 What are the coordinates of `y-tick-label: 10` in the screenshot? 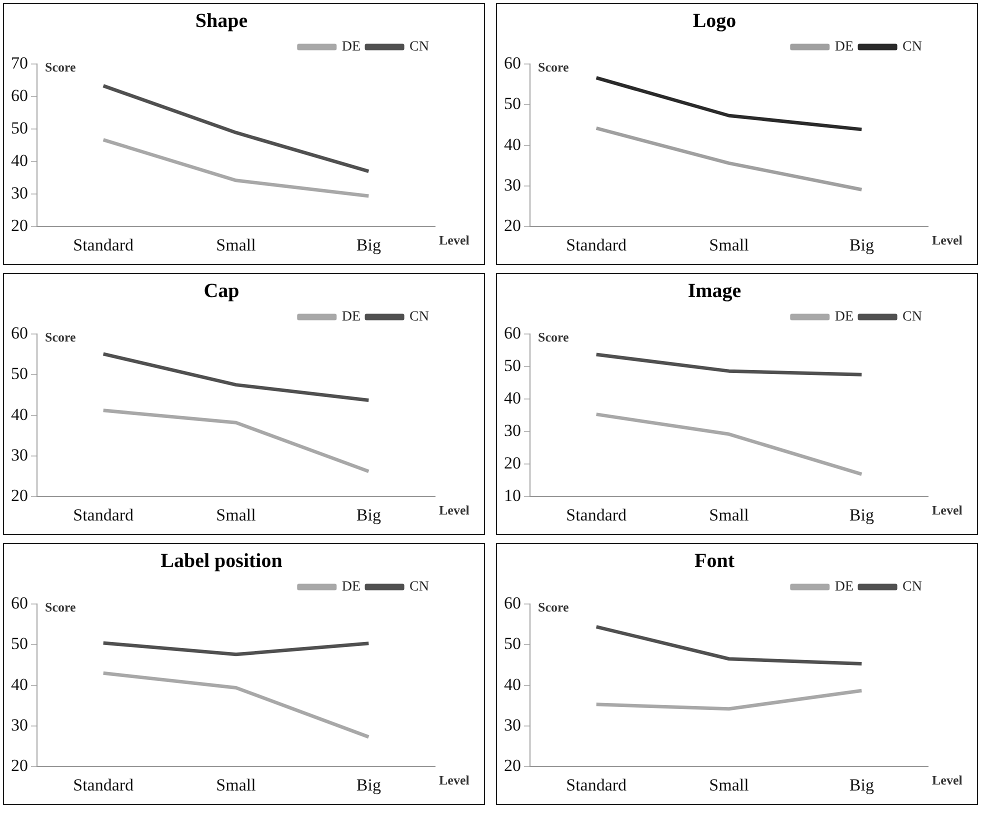 It's located at (512, 496).